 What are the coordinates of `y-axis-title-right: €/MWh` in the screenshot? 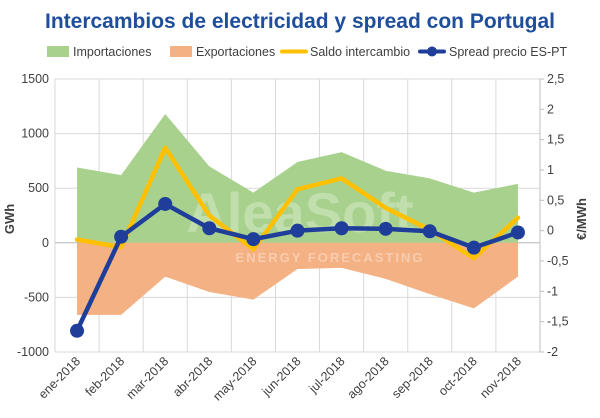 It's located at (581, 219).